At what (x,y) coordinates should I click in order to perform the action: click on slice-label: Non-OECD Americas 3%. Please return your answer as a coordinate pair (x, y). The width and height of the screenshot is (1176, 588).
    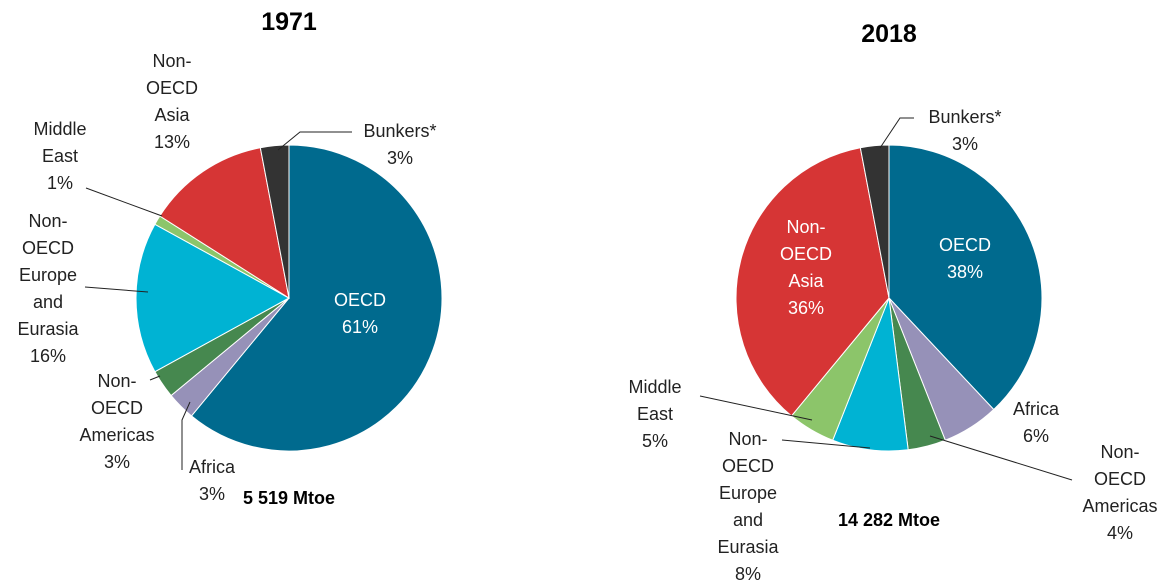
    Looking at the image, I should click on (117, 422).